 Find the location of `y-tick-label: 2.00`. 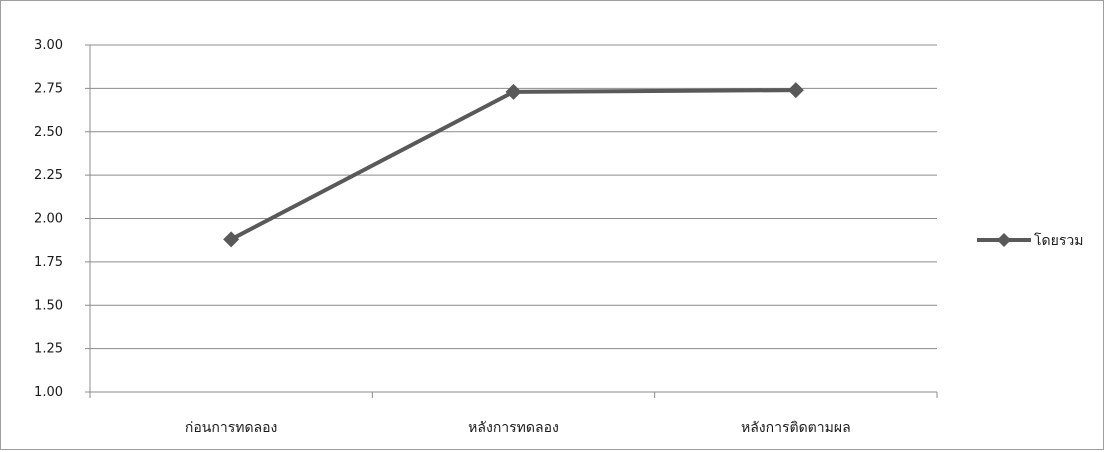

y-tick-label: 2.00 is located at coordinates (48, 219).